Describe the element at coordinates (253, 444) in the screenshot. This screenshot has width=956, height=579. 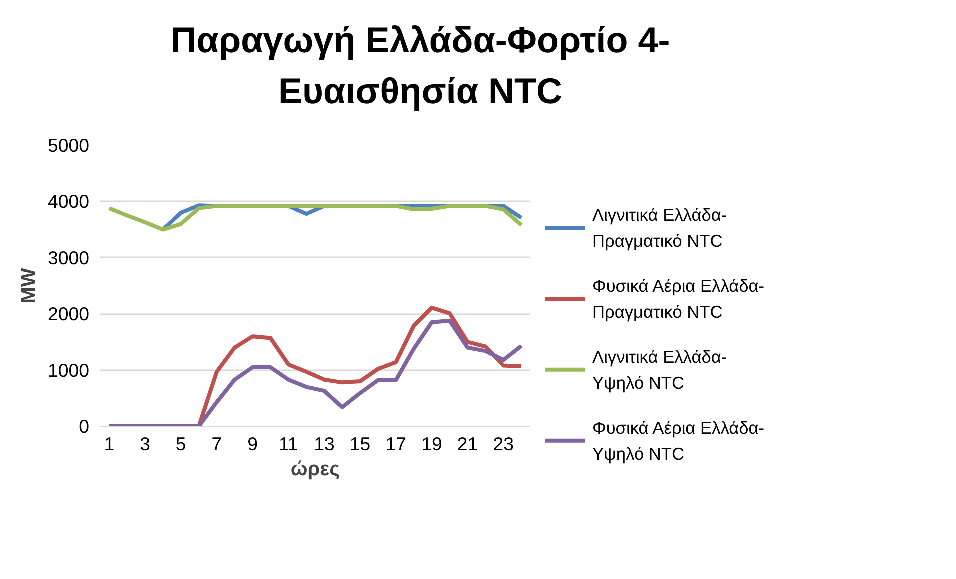
I see `x-tick-label: 9` at that location.